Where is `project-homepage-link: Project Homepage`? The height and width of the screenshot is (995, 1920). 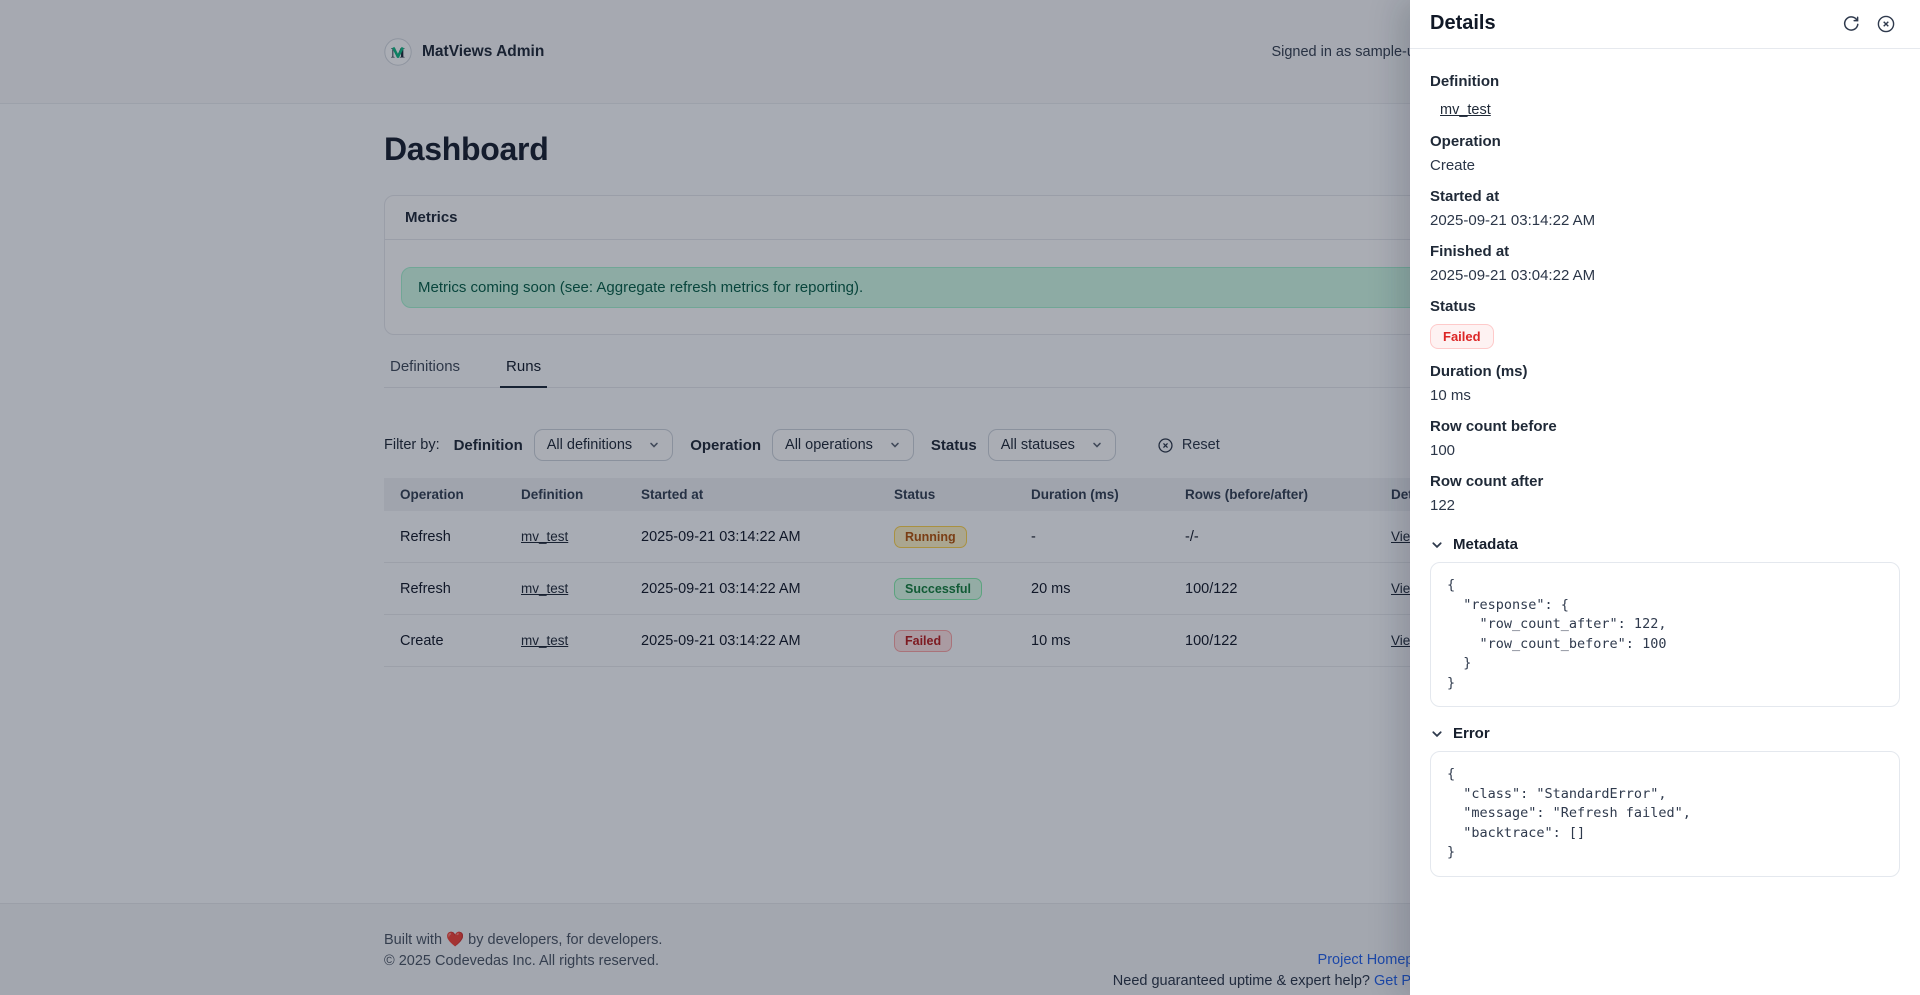
project-homepage-link: Project Homepage is located at coordinates (1377, 960).